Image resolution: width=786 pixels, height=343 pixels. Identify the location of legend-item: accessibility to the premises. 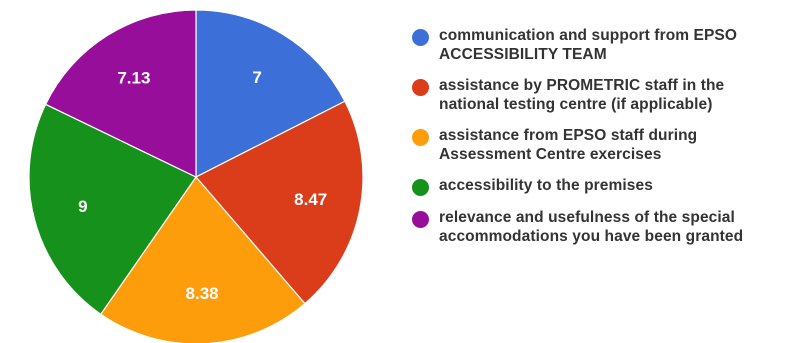
(597, 186).